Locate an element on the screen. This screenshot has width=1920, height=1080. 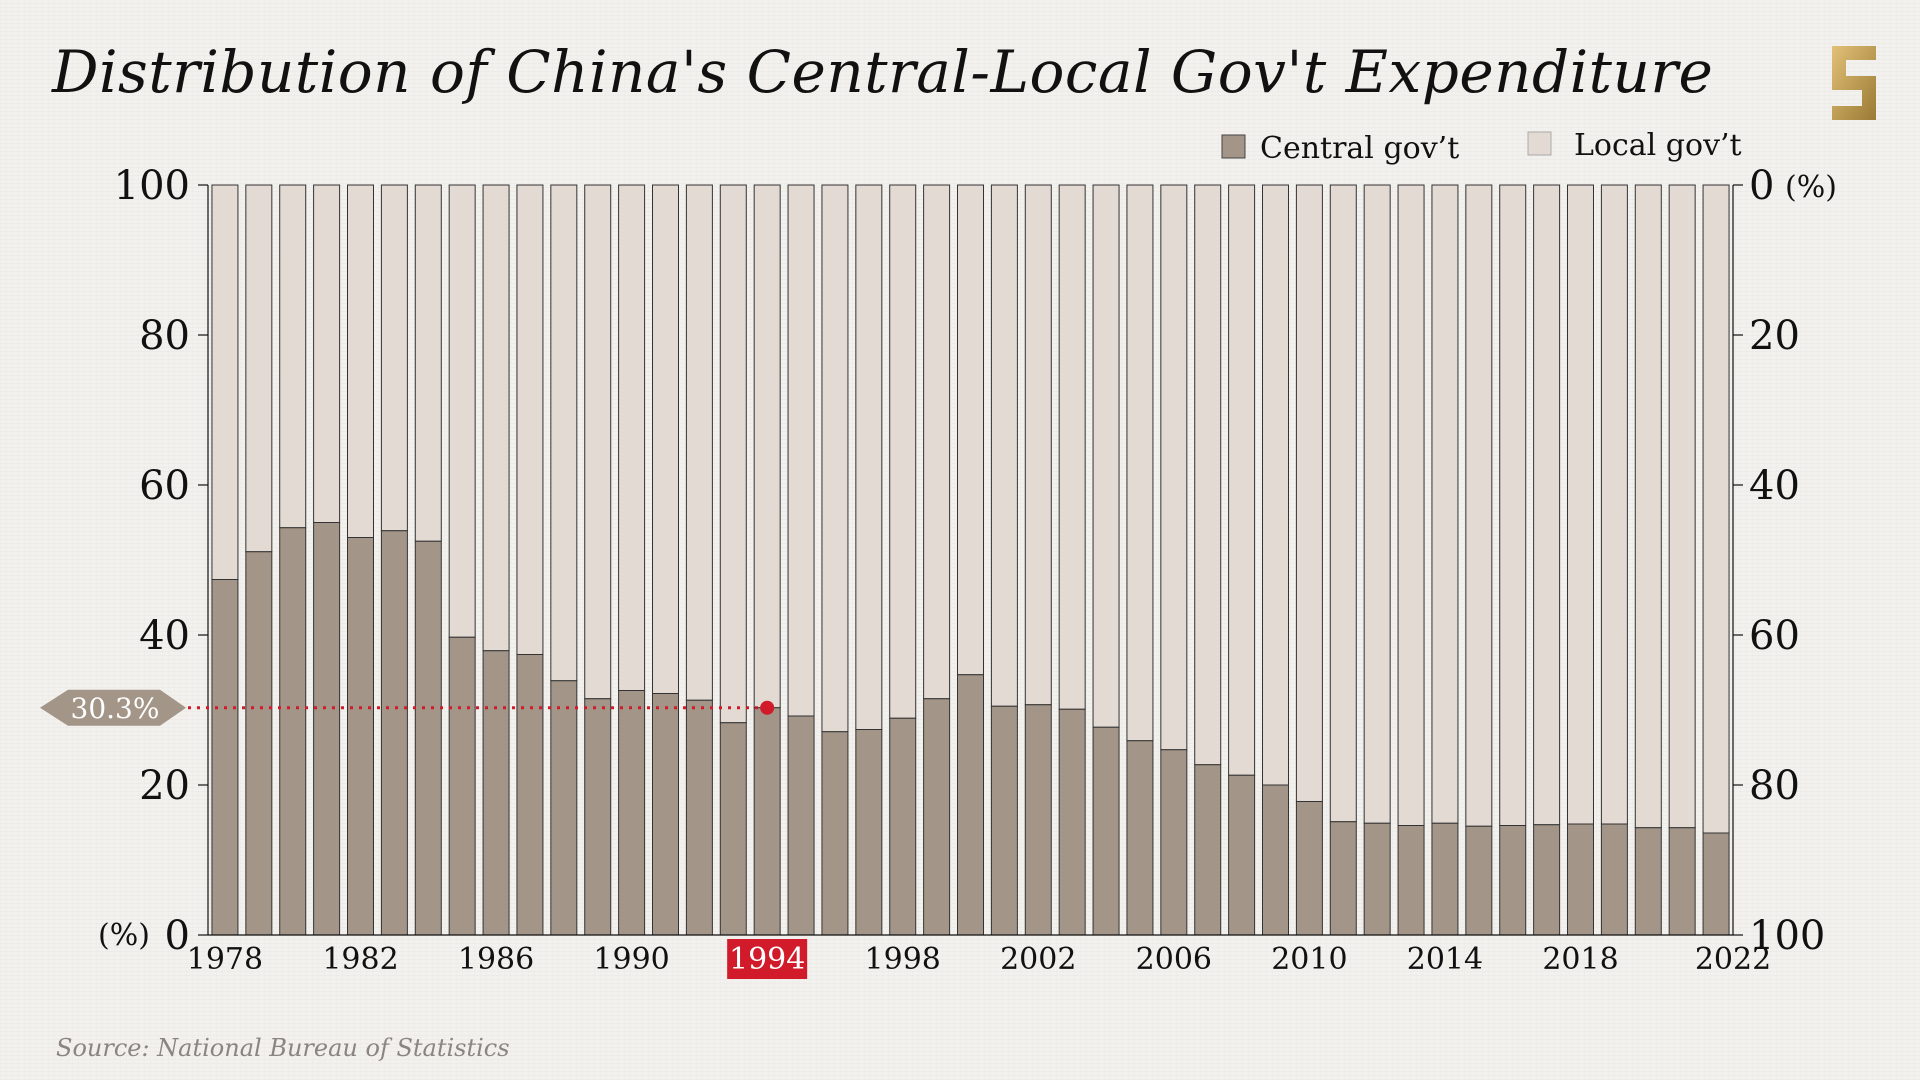
bar-central-1996 is located at coordinates (835, 833).